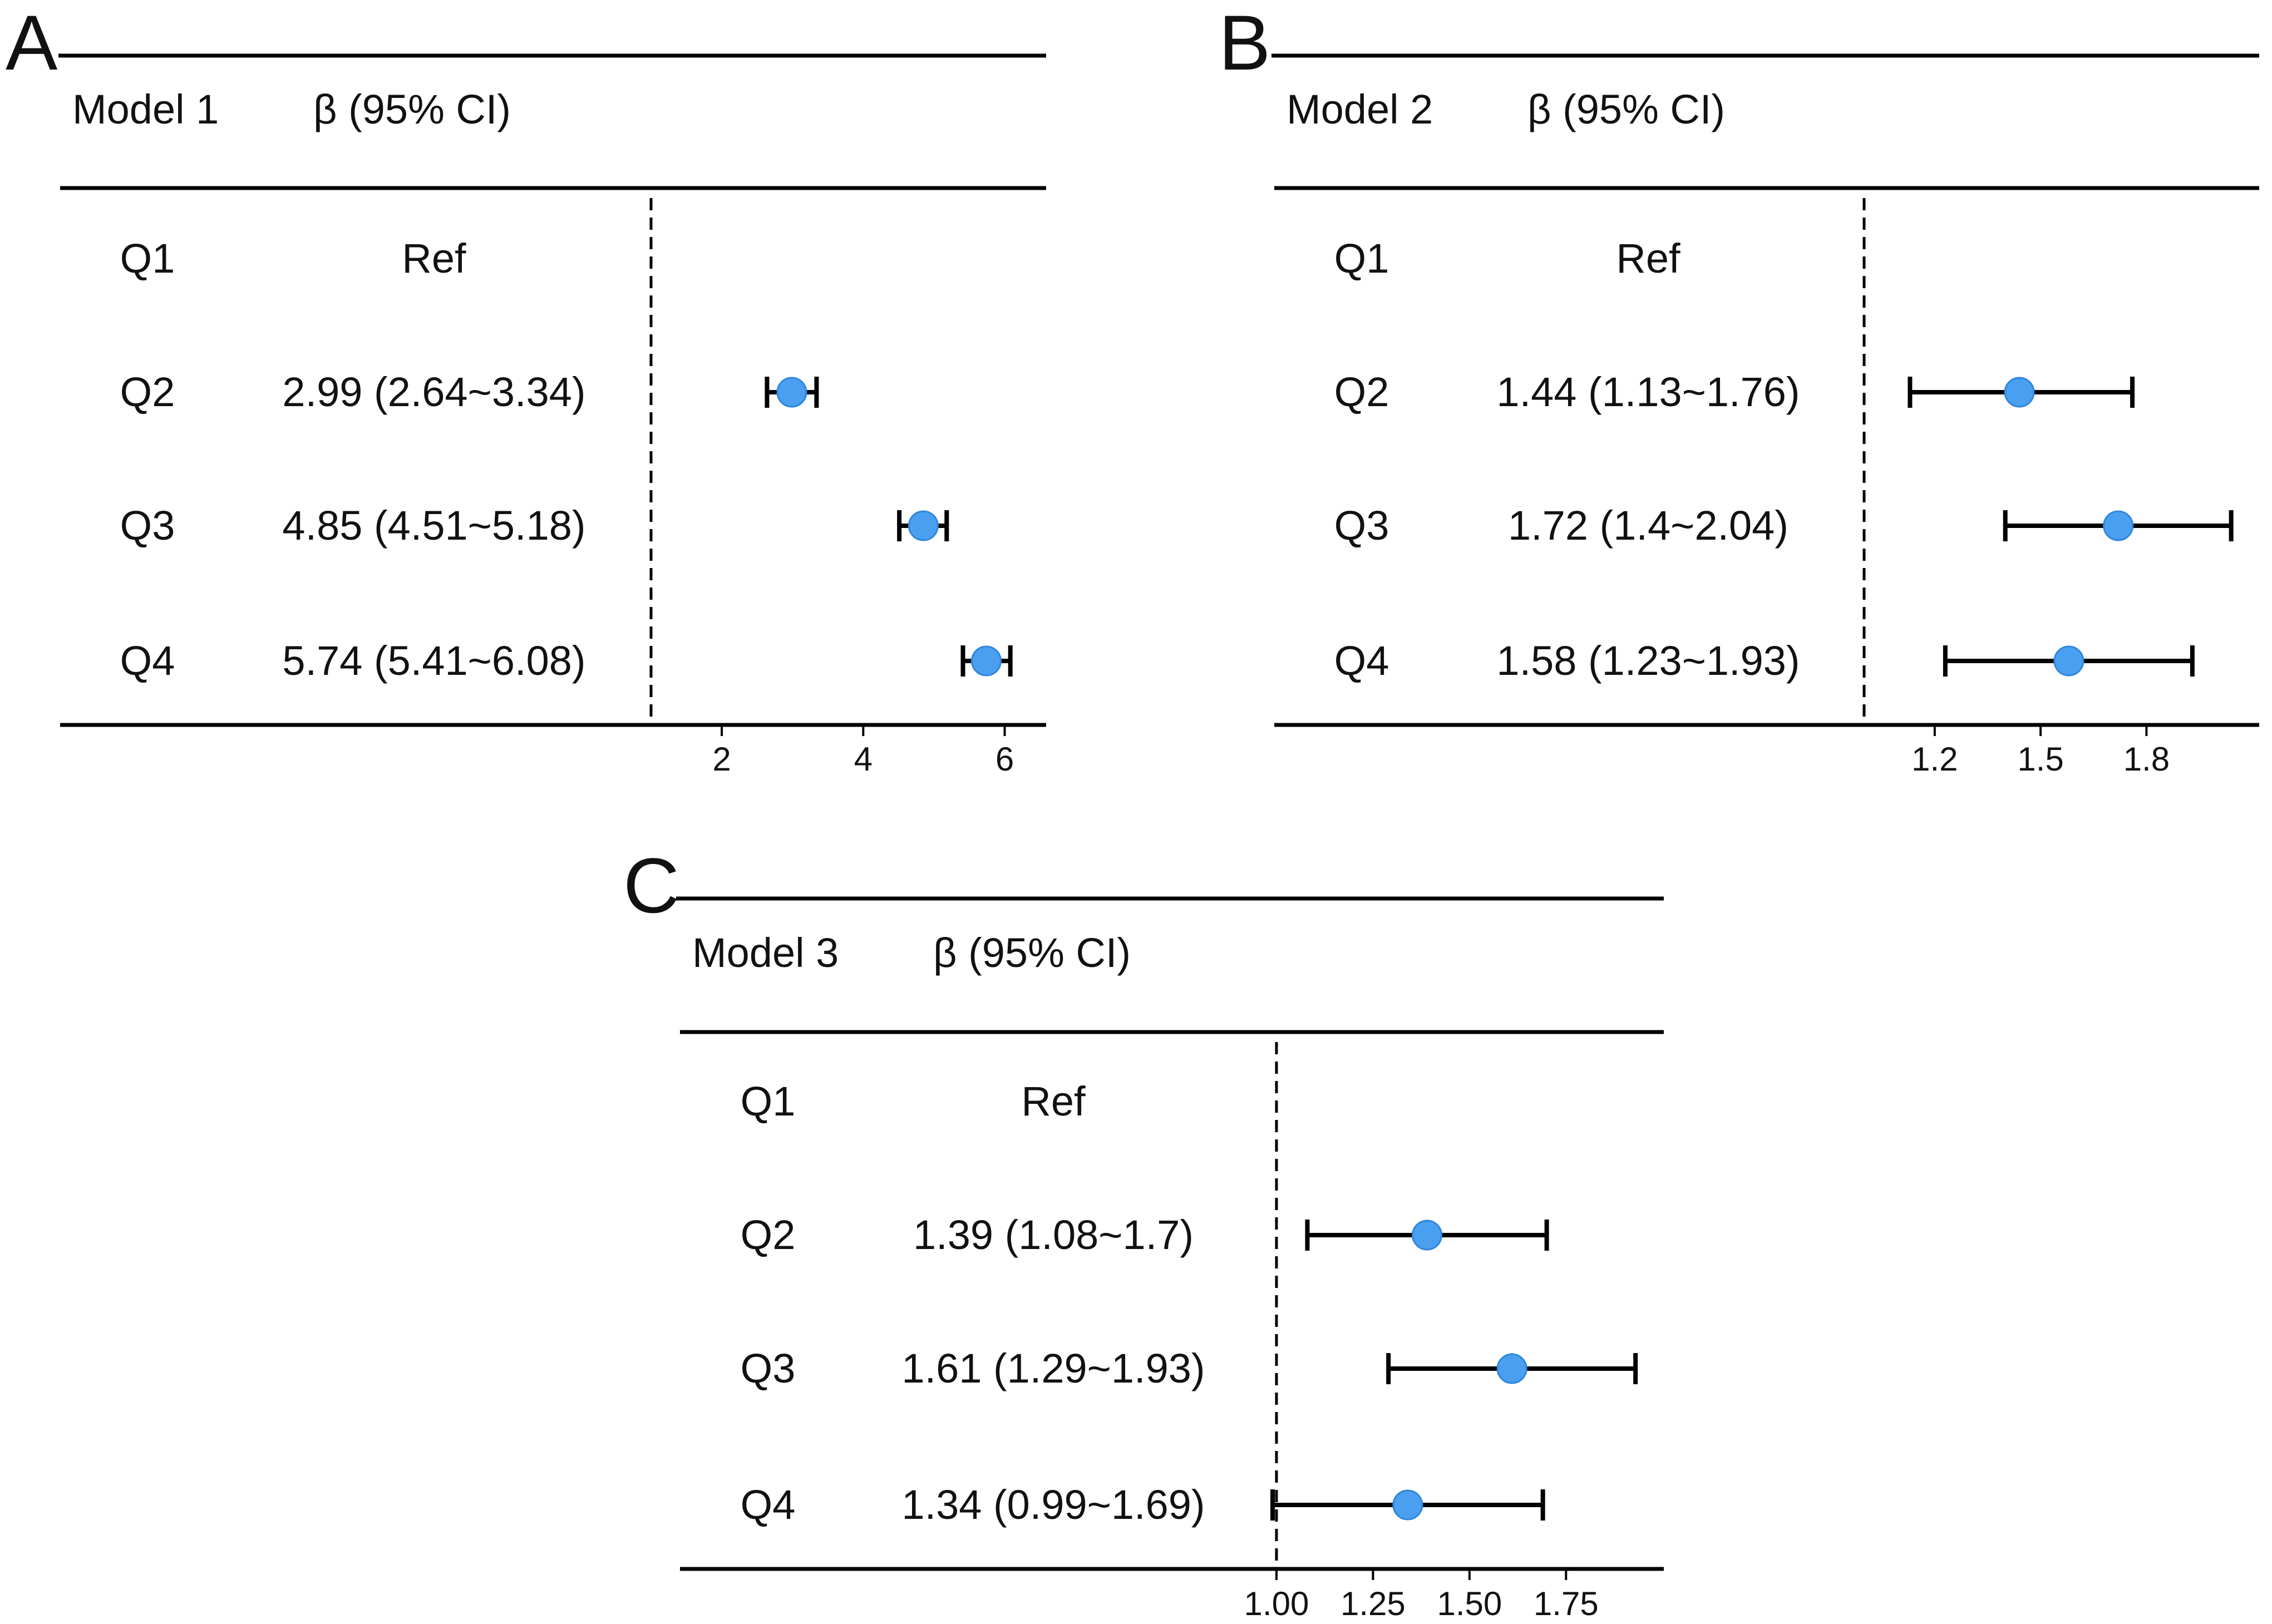  I want to click on panel-letter: C, so click(651, 885).